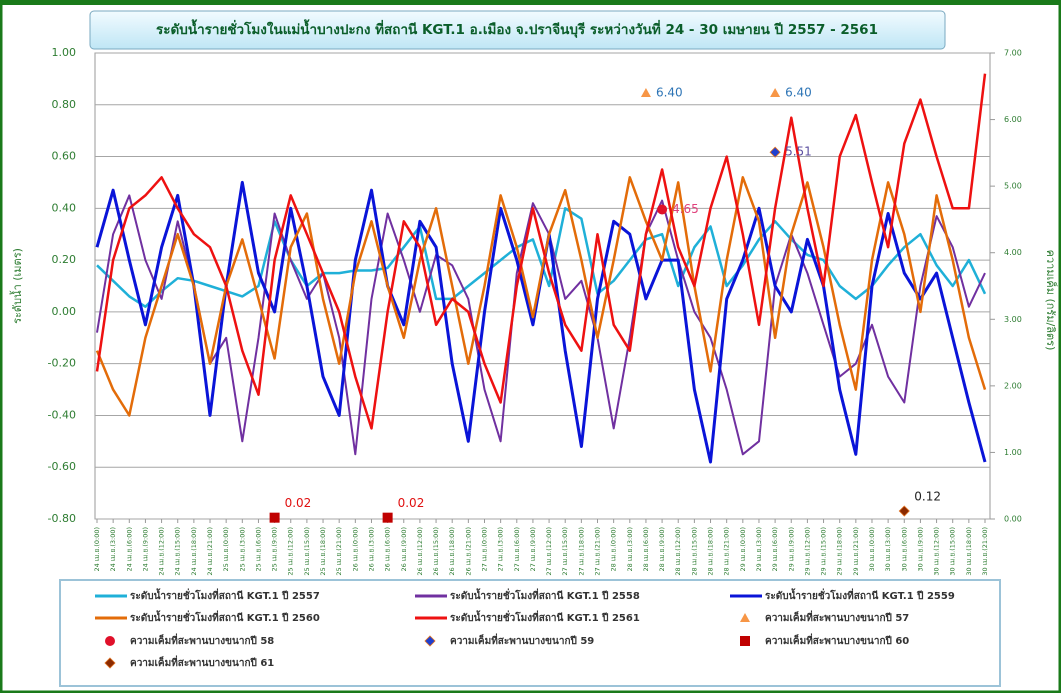 This screenshot has height=697, width=1061. What do you see at coordinates (64, 156) in the screenshot?
I see `y-tick-label: 0.60` at bounding box center [64, 156].